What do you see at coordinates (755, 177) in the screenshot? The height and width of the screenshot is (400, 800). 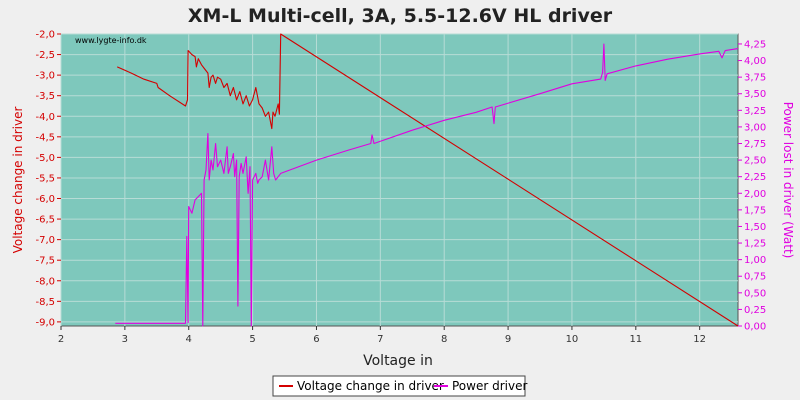 I see `y-right-tick-label: 2,25` at bounding box center [755, 177].